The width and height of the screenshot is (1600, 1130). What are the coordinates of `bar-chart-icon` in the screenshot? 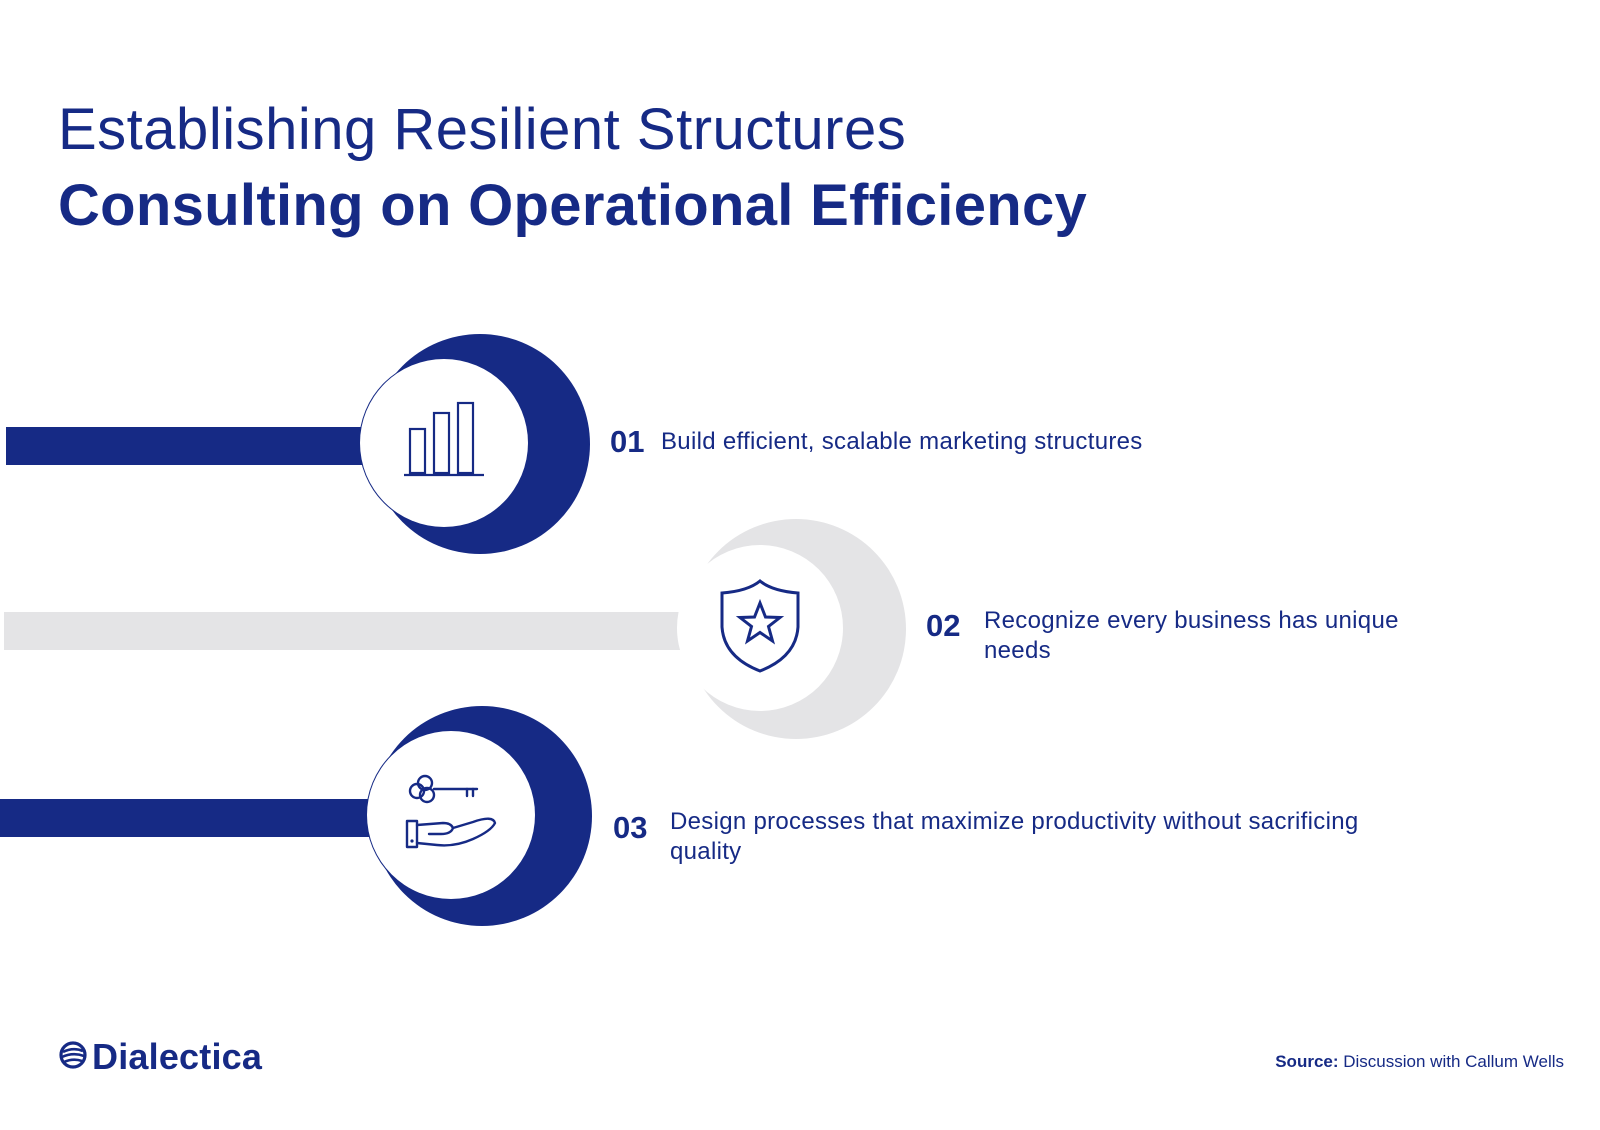 It's located at (444, 443).